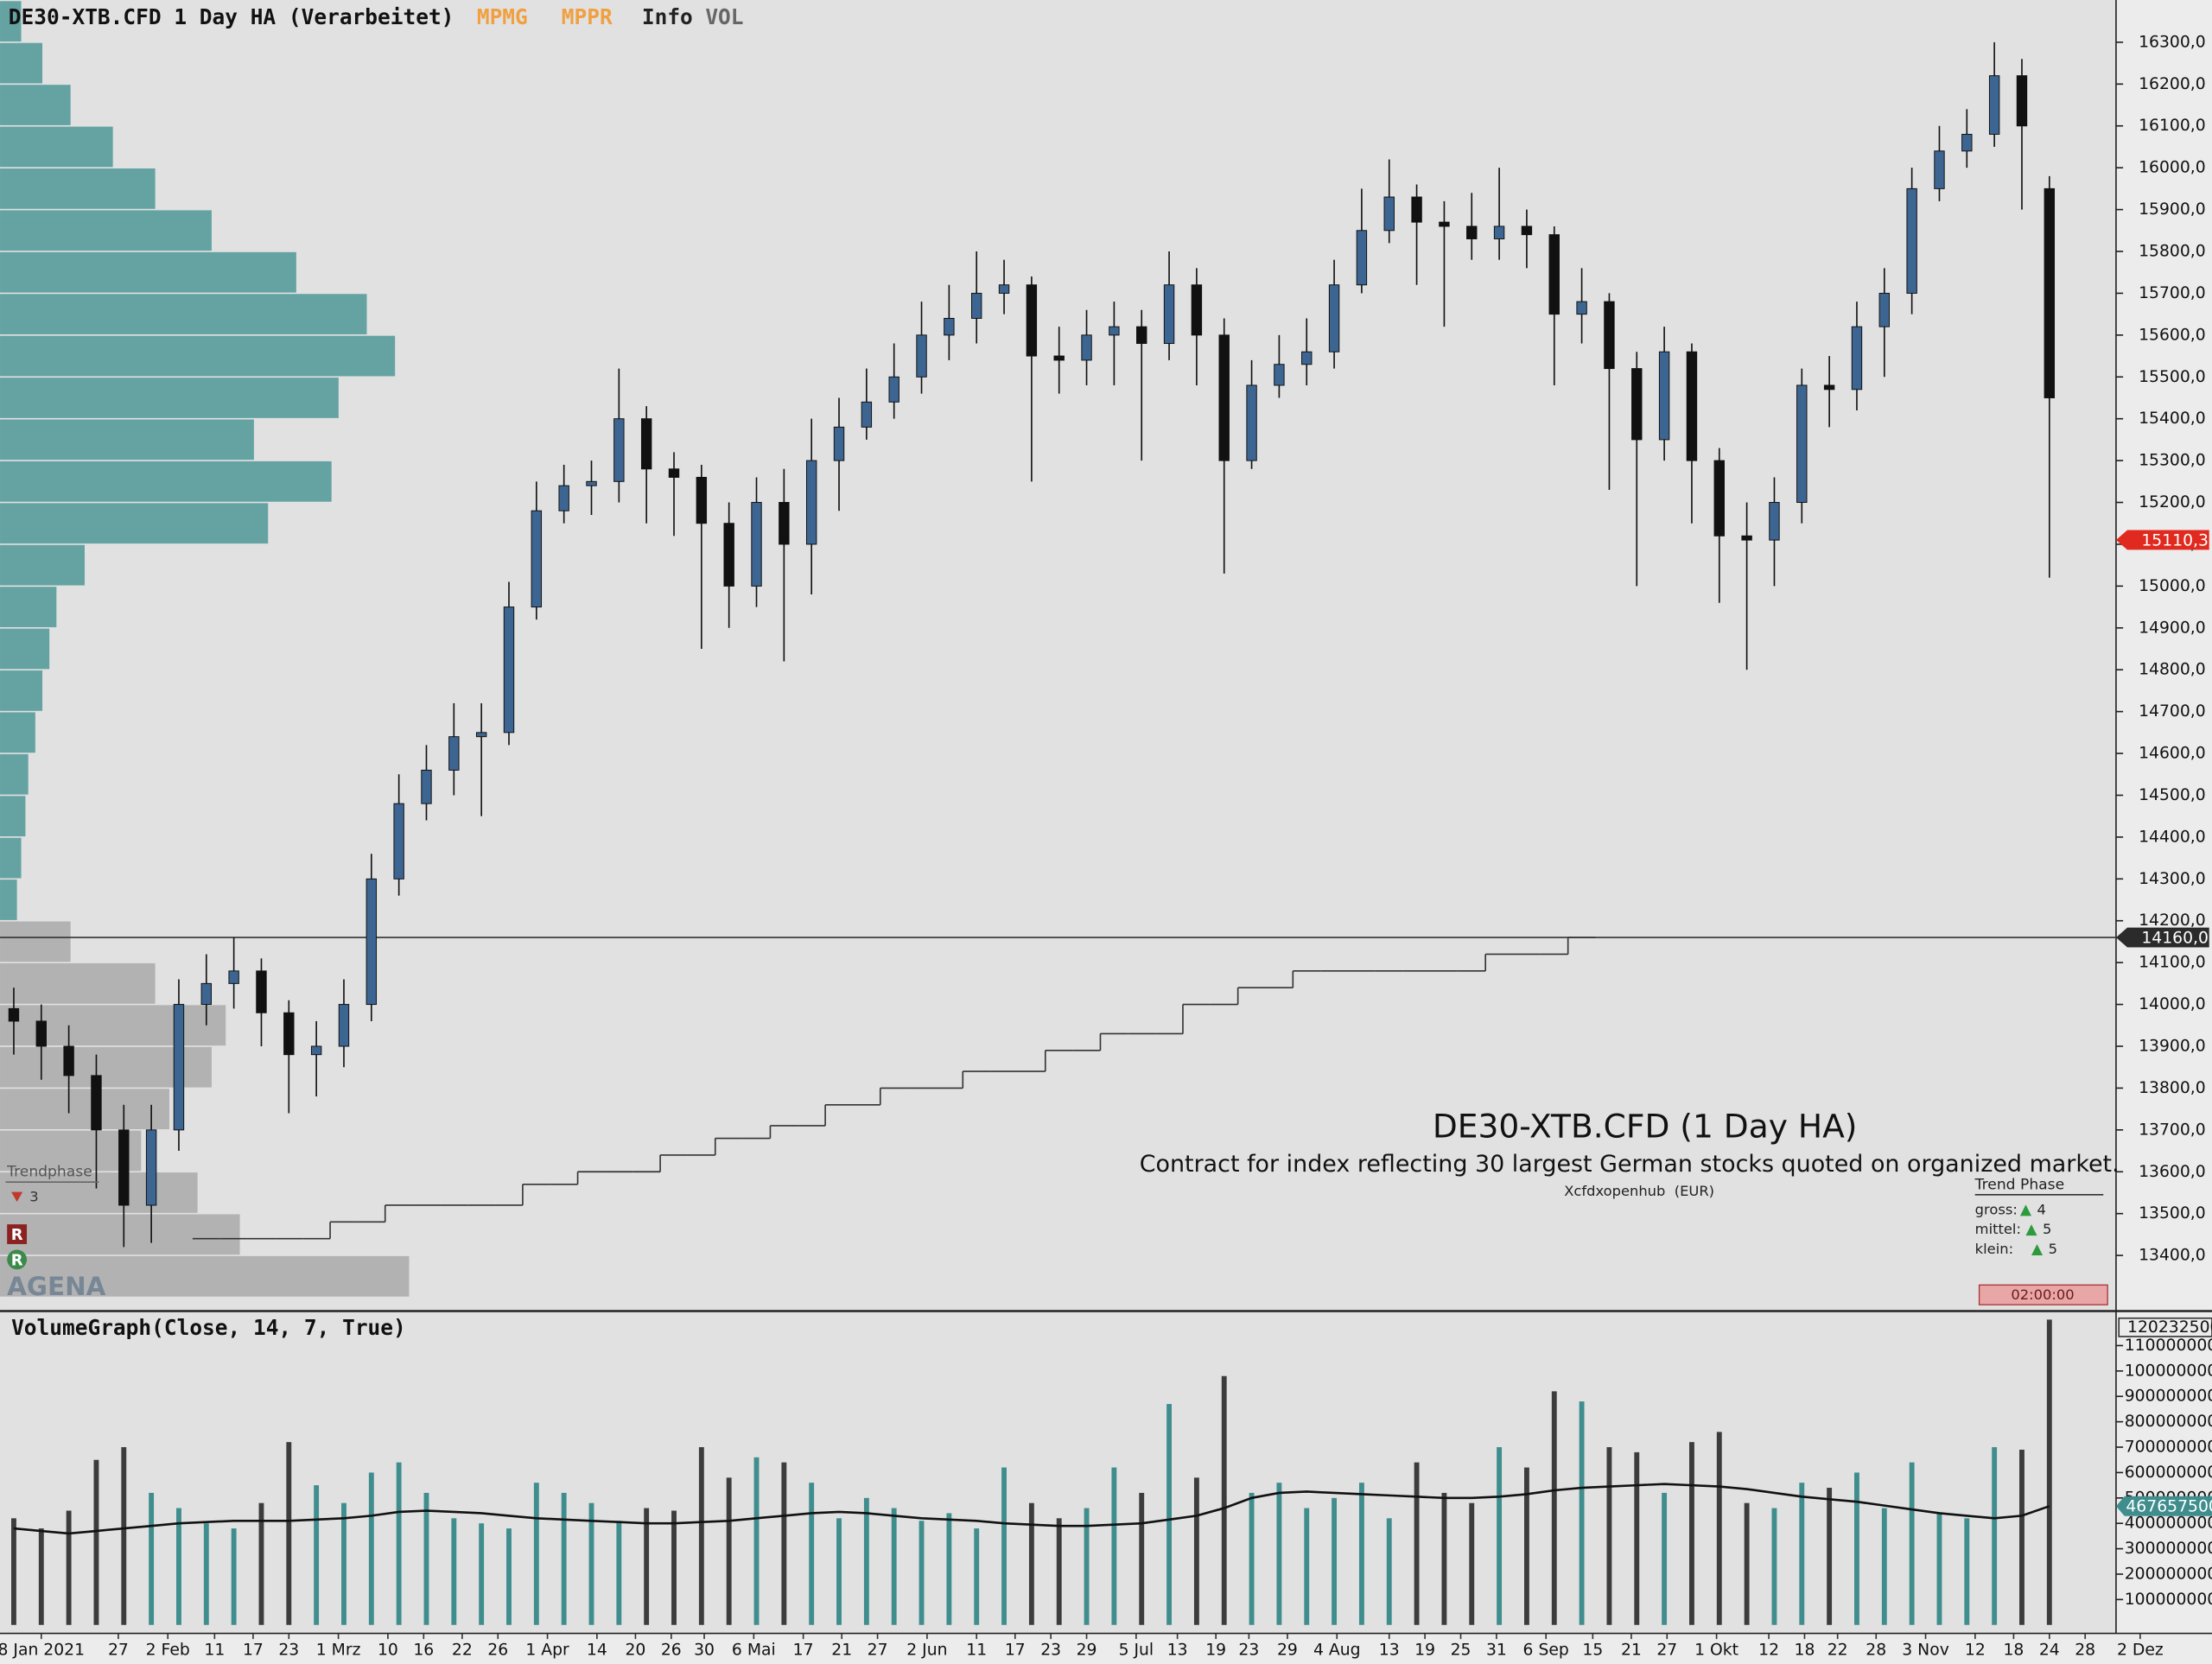  What do you see at coordinates (1805, 1651) in the screenshot?
I see `x-tick-label: 18` at bounding box center [1805, 1651].